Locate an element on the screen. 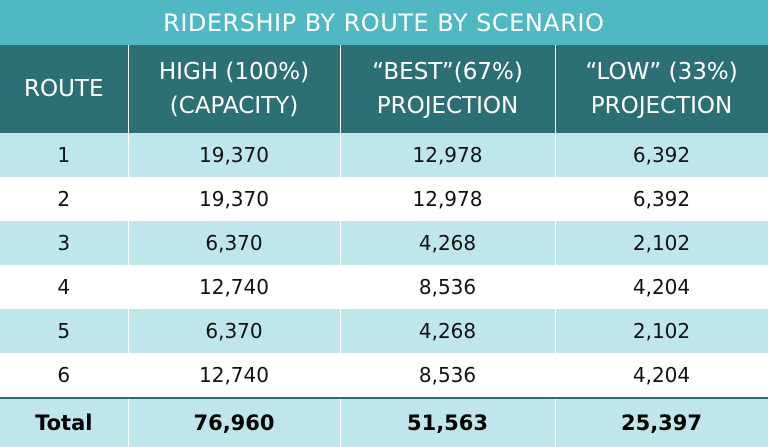 The height and width of the screenshot is (447, 768). total-cell: 51,563 is located at coordinates (448, 422).